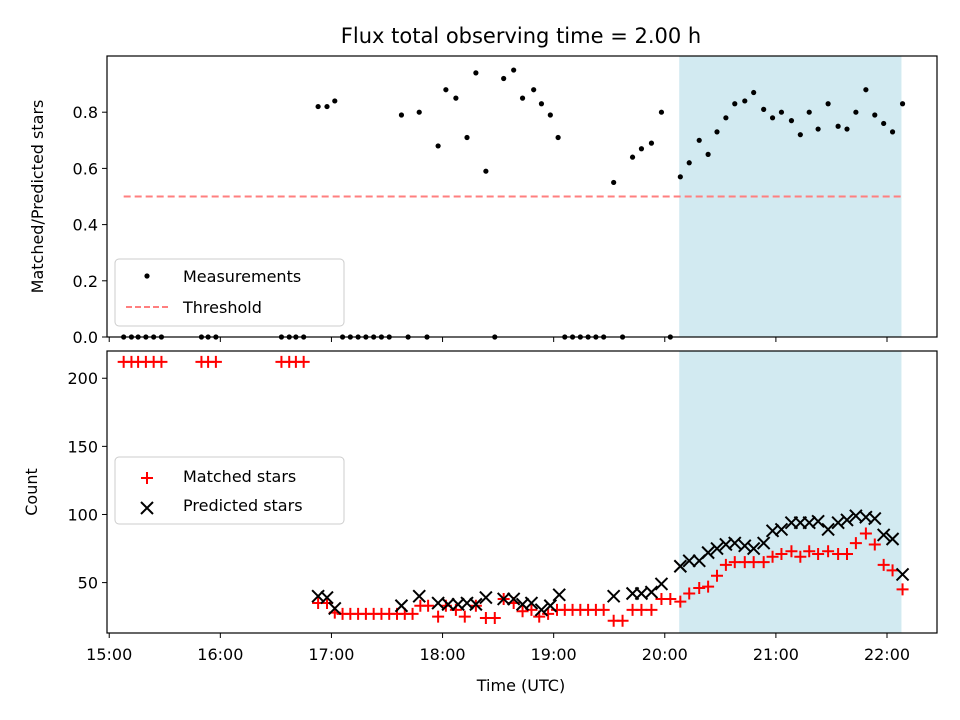  I want to click on bottom-legend: Matched stars Predicted stars, so click(229, 490).